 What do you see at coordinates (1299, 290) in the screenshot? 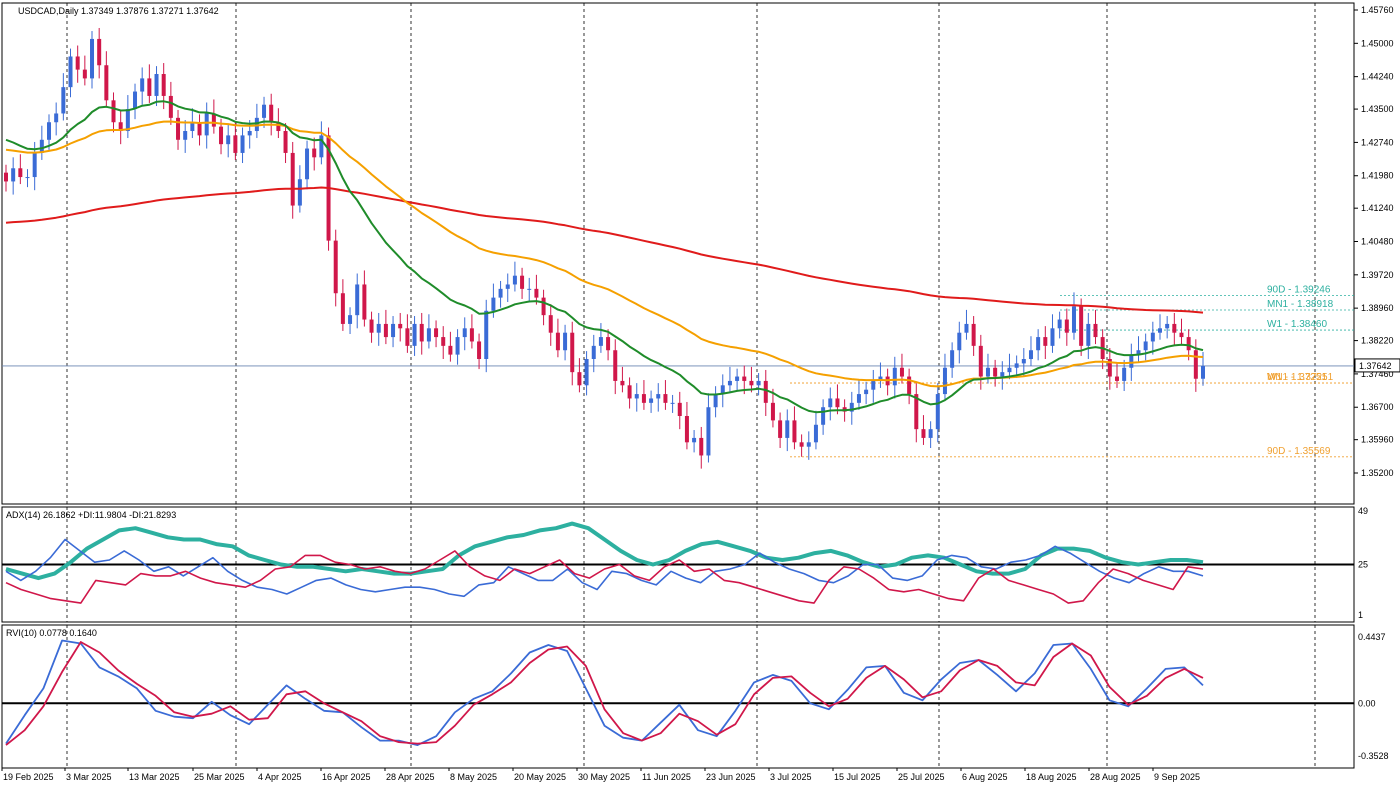
I see `level-label: 90D - 1.39246` at bounding box center [1299, 290].